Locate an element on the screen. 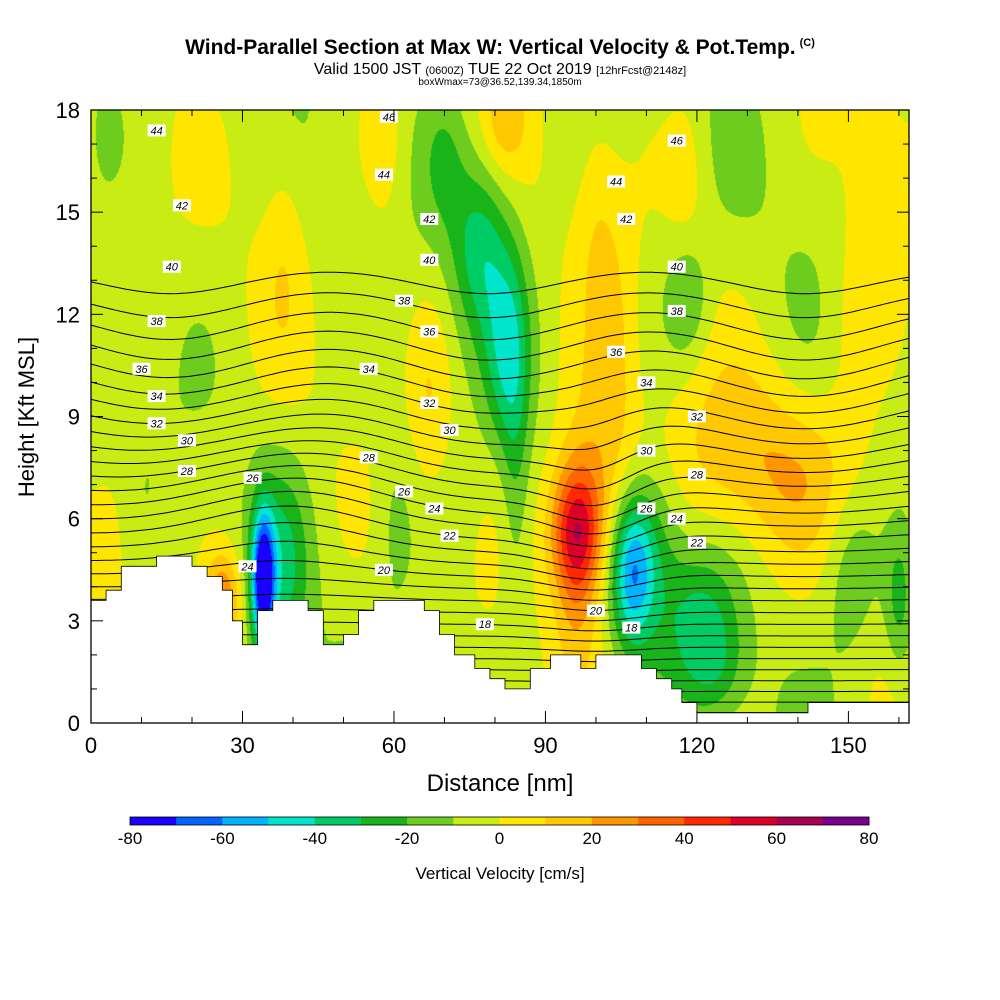 Image resolution: width=1000 pixels, height=1000 pixels. colorbar: -80 -60 -40 -20 0 20 40 60 80 is located at coordinates (498, 832).